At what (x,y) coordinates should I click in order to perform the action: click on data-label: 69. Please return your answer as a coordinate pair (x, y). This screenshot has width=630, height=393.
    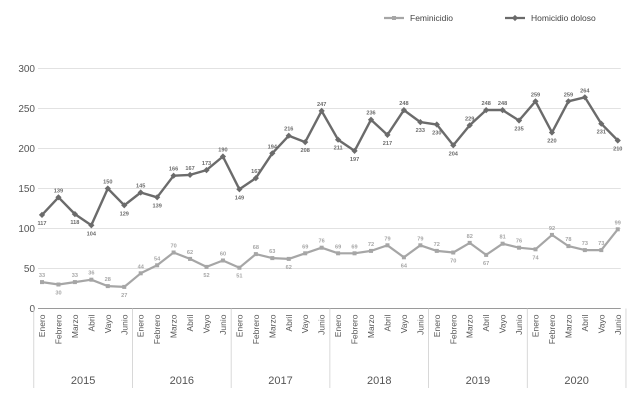
    Looking at the image, I should click on (305, 247).